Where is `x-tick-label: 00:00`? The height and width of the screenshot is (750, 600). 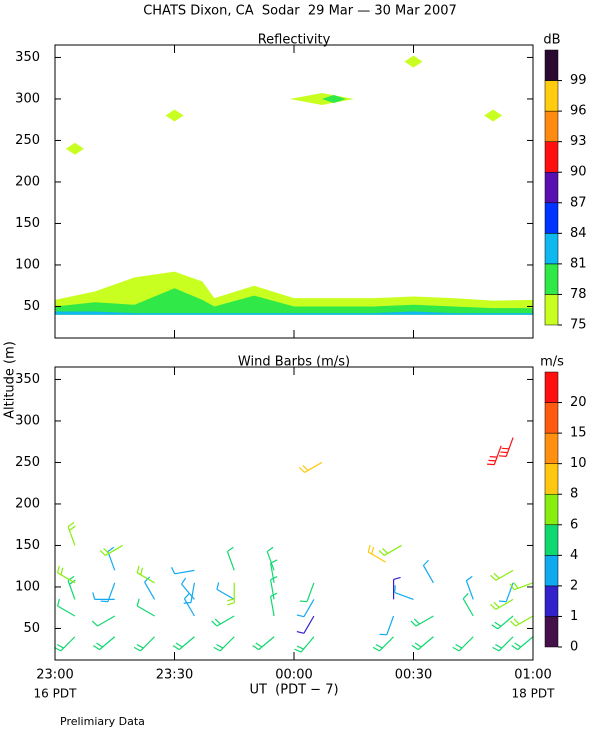 x-tick-label: 00:00 is located at coordinates (293, 675).